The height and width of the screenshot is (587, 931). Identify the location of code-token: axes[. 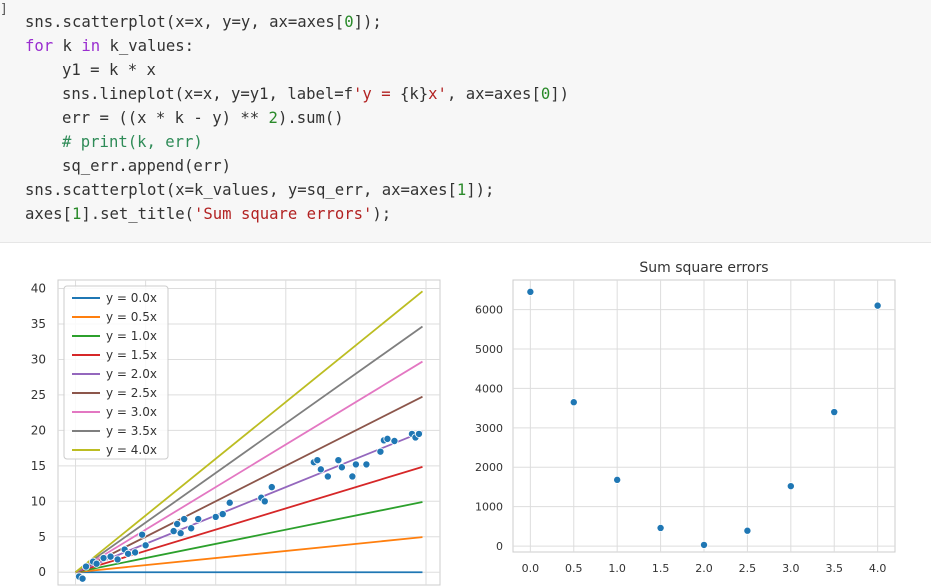
(48, 214).